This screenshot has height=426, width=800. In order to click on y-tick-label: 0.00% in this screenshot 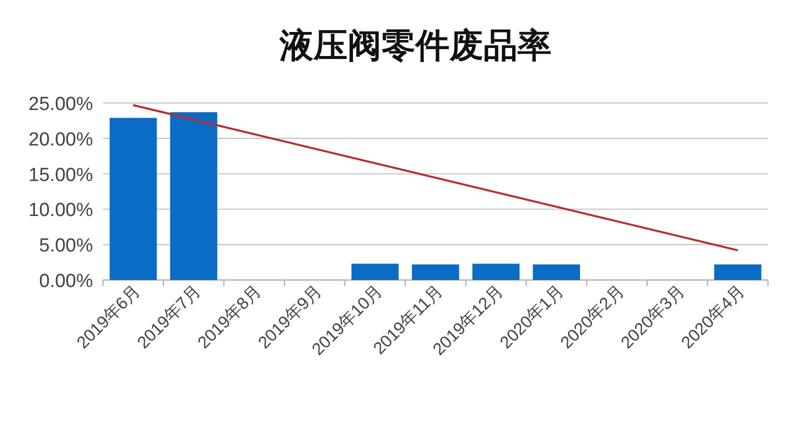, I will do `click(66, 281)`.